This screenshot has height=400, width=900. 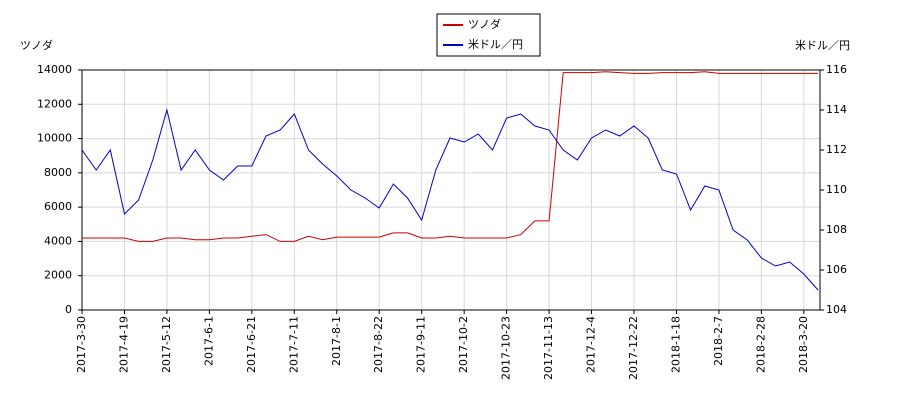 What do you see at coordinates (822, 45) in the screenshot?
I see `y2-axis-title: 米ドル／円` at bounding box center [822, 45].